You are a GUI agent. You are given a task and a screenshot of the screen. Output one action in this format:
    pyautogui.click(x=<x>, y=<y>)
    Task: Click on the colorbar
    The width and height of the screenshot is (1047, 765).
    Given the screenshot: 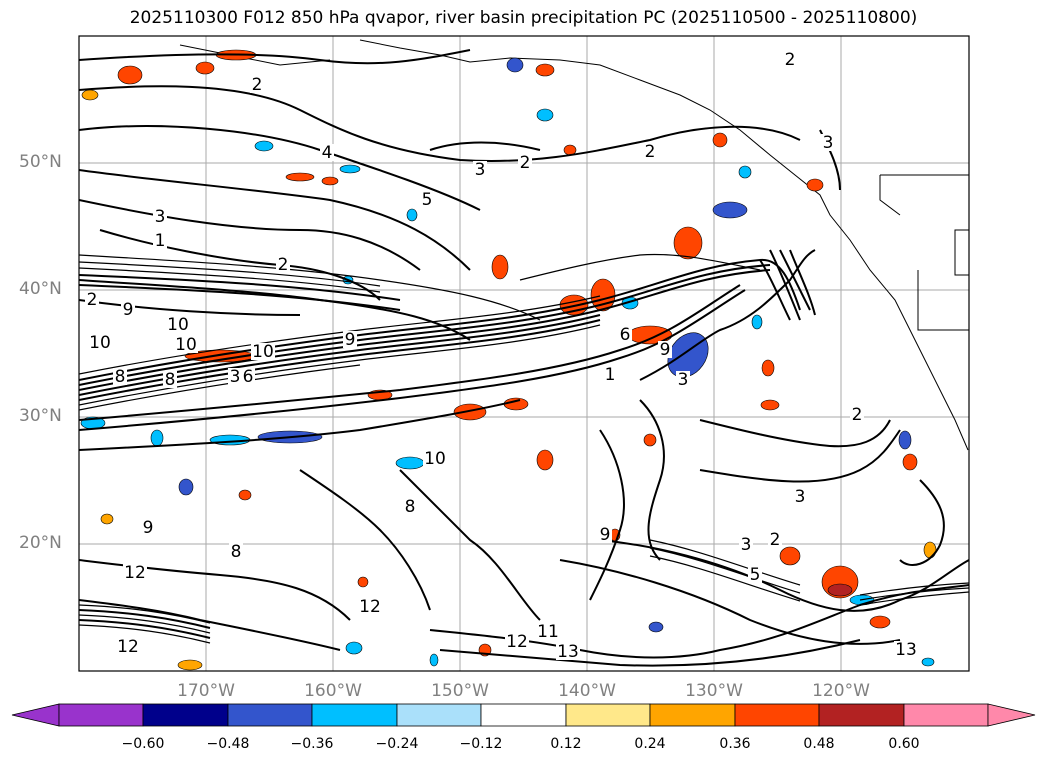 What is the action you would take?
    pyautogui.click(x=523, y=715)
    